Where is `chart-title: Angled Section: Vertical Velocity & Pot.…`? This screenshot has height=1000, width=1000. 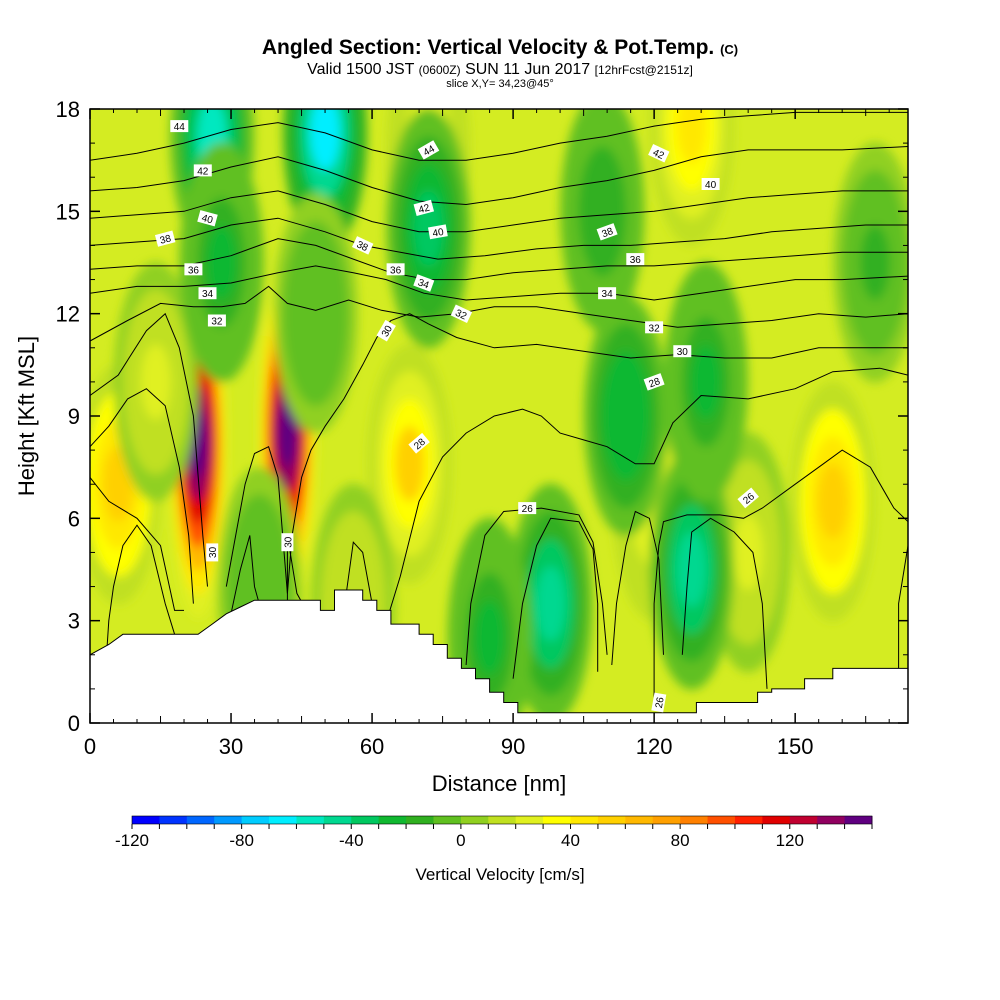
chart-title: Angled Section: Vertical Velocity & Pot.… is located at coordinates (488, 47).